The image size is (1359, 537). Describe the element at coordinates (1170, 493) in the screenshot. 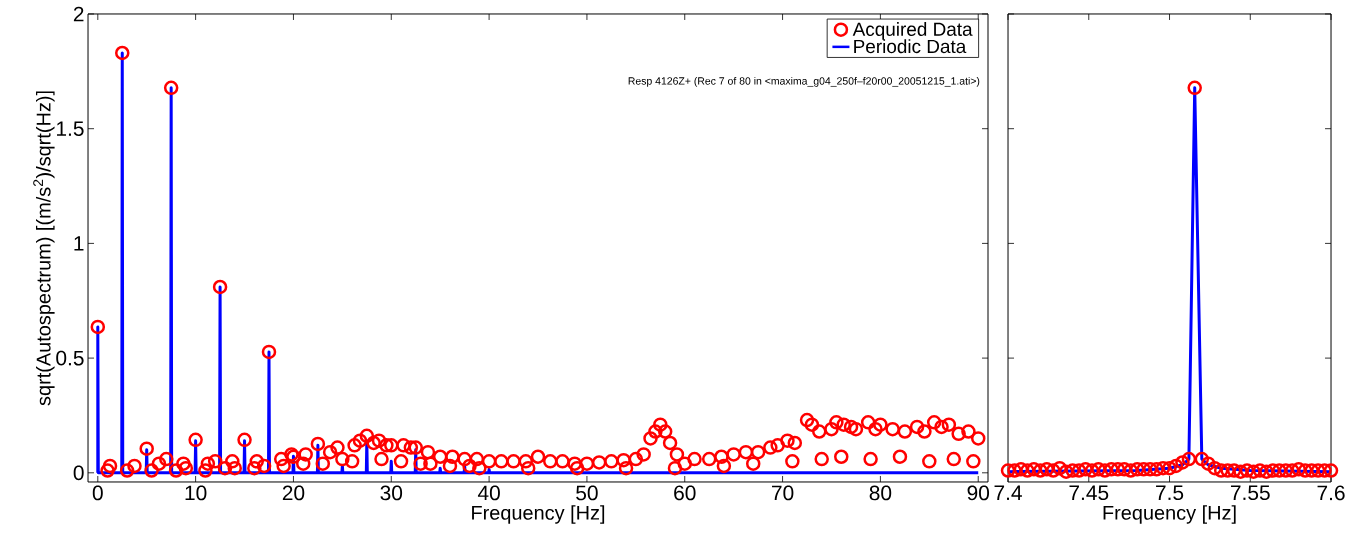

I see `x-tick-label: 7.5` at that location.